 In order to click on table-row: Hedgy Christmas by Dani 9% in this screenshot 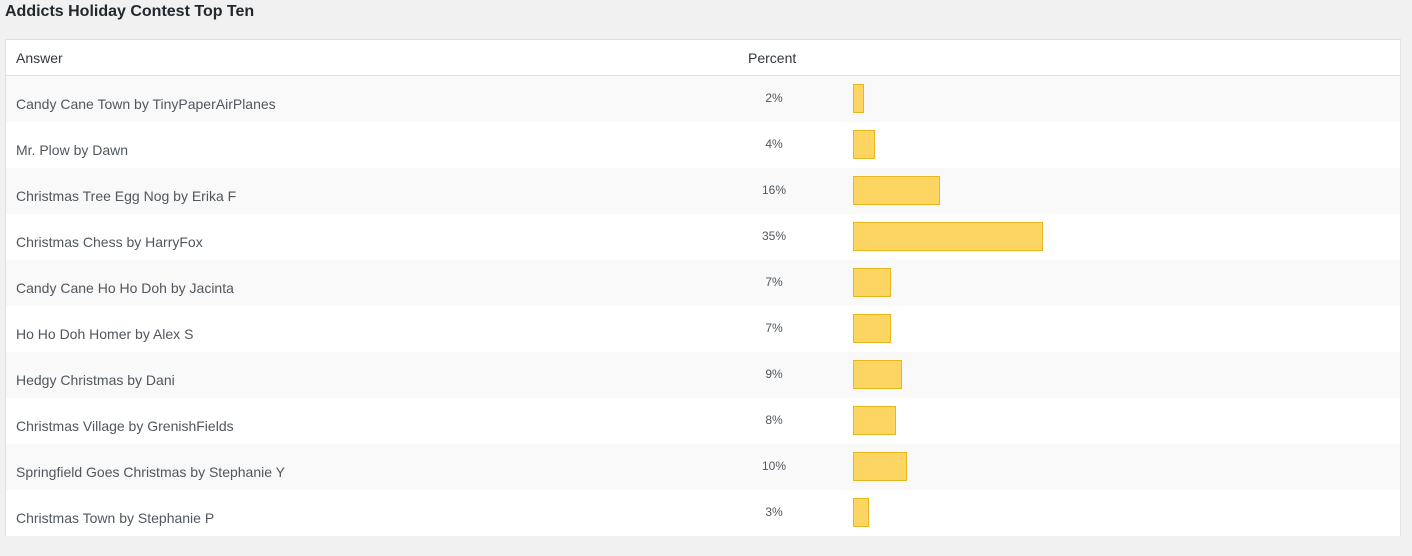, I will do `click(703, 375)`.